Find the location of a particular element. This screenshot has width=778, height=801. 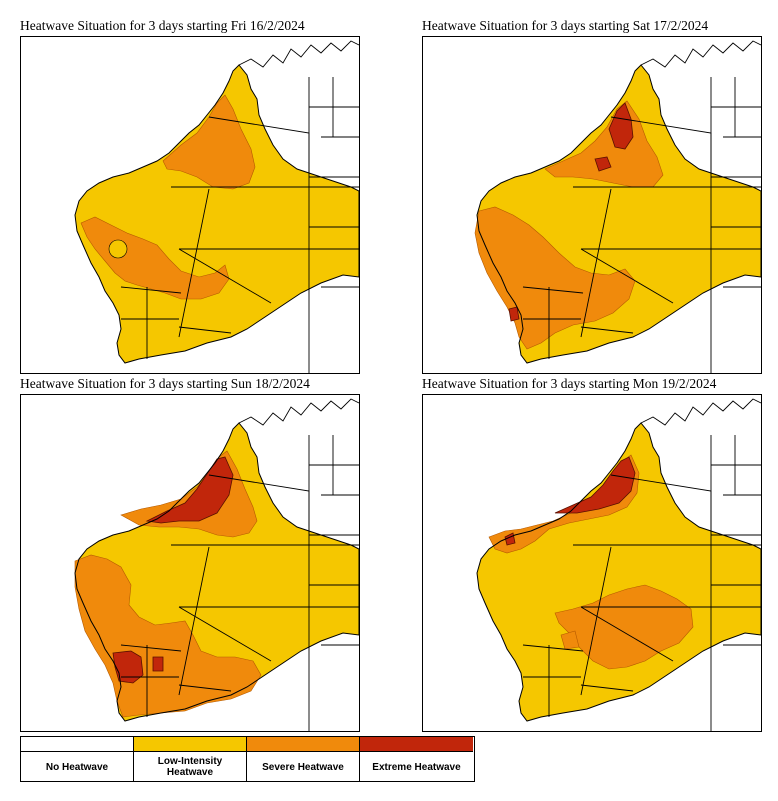

legend-item-extreme: Extreme Heatwave is located at coordinates (416, 759).